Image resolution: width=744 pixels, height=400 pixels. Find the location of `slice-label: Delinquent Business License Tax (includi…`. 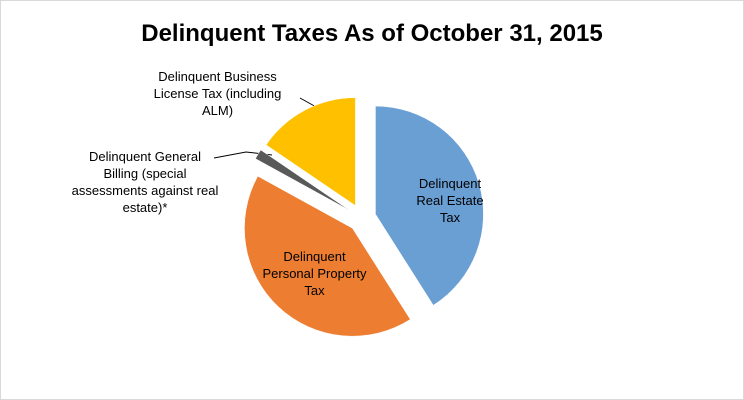

slice-label: Delinquent Business License Tax (includi… is located at coordinates (217, 93).